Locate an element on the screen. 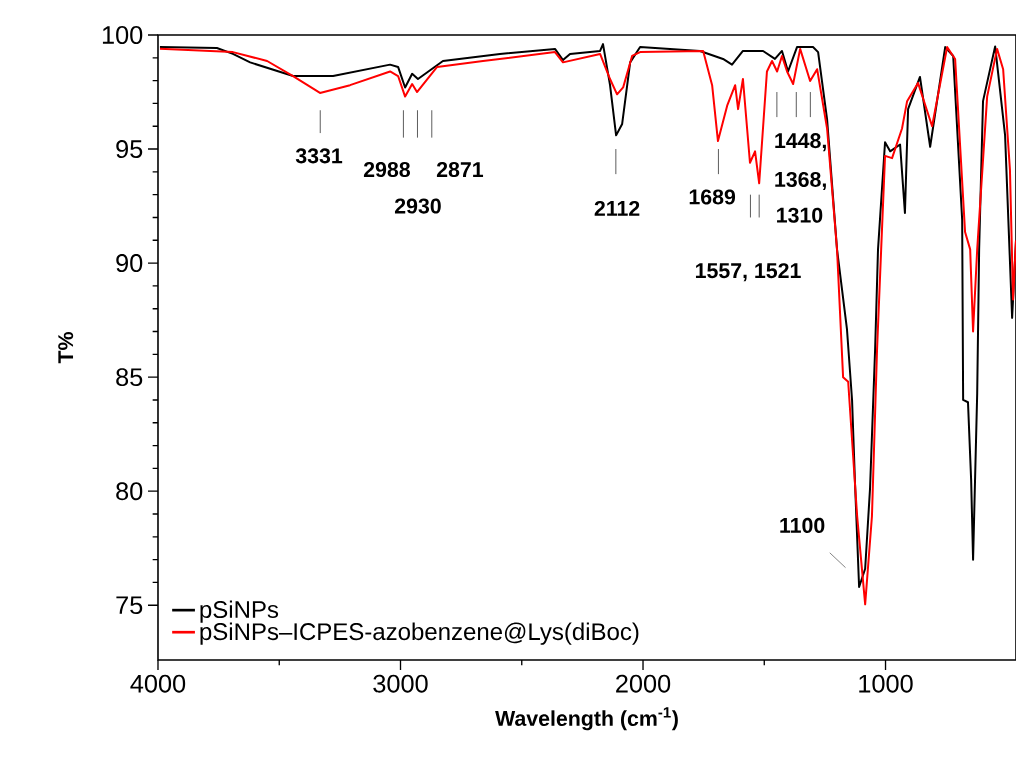 The height and width of the screenshot is (774, 1016). y-tick-label: 75 is located at coordinates (129, 605).